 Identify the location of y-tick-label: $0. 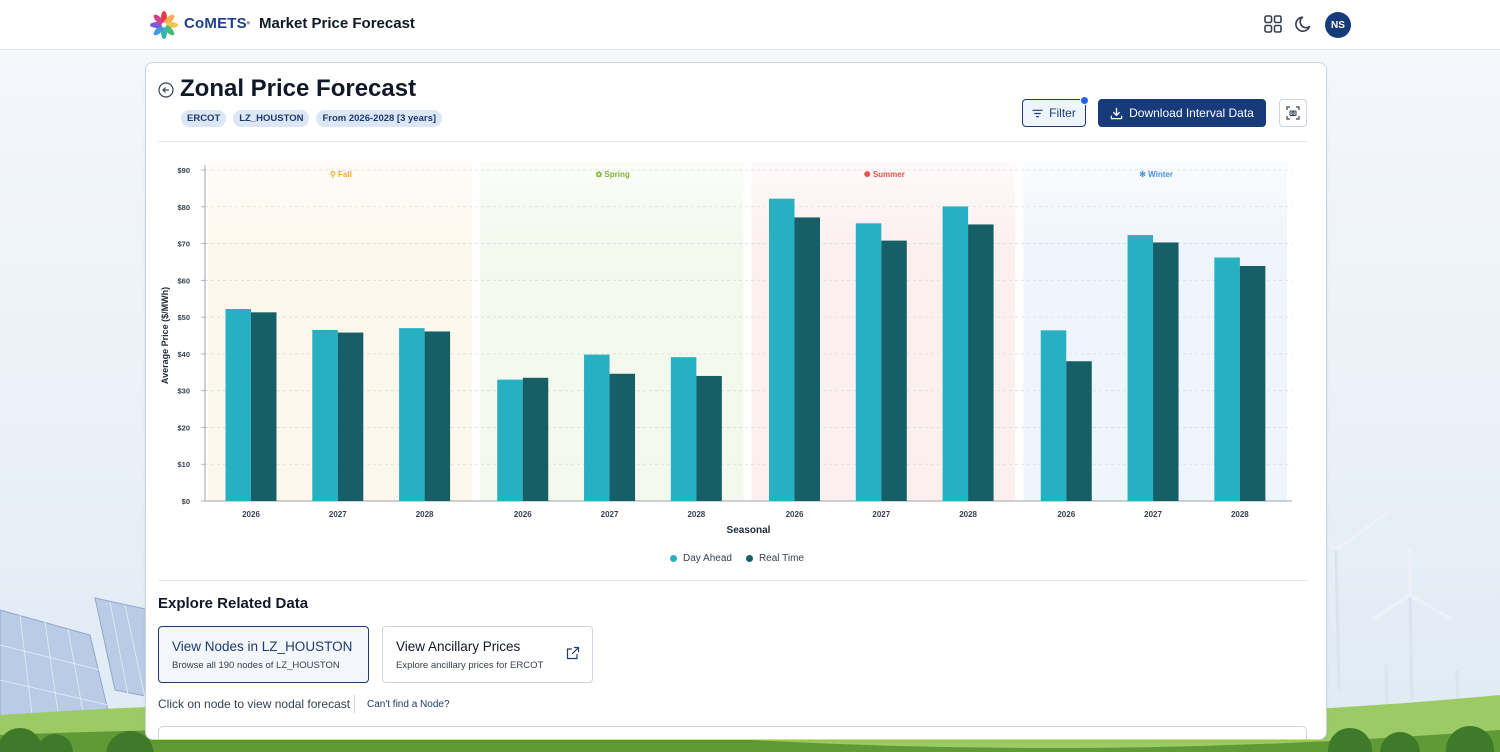
(186, 501).